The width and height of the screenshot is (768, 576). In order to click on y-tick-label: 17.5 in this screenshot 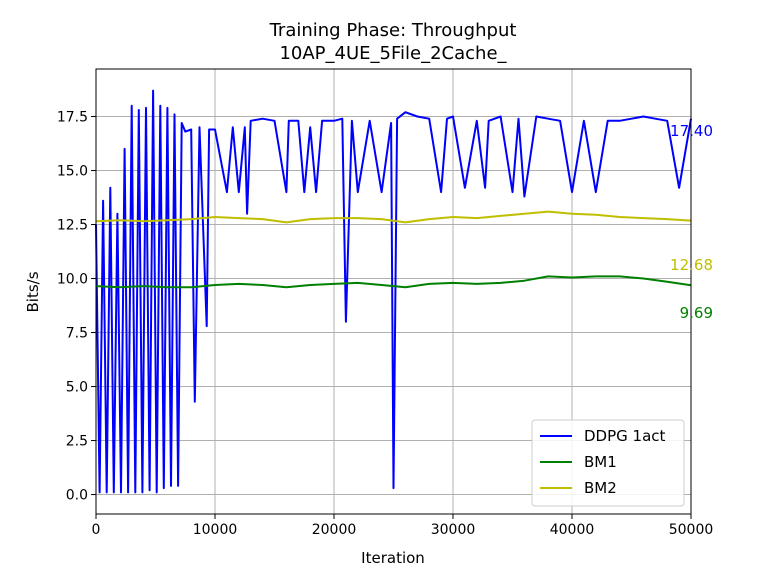, I will do `click(72, 118)`.